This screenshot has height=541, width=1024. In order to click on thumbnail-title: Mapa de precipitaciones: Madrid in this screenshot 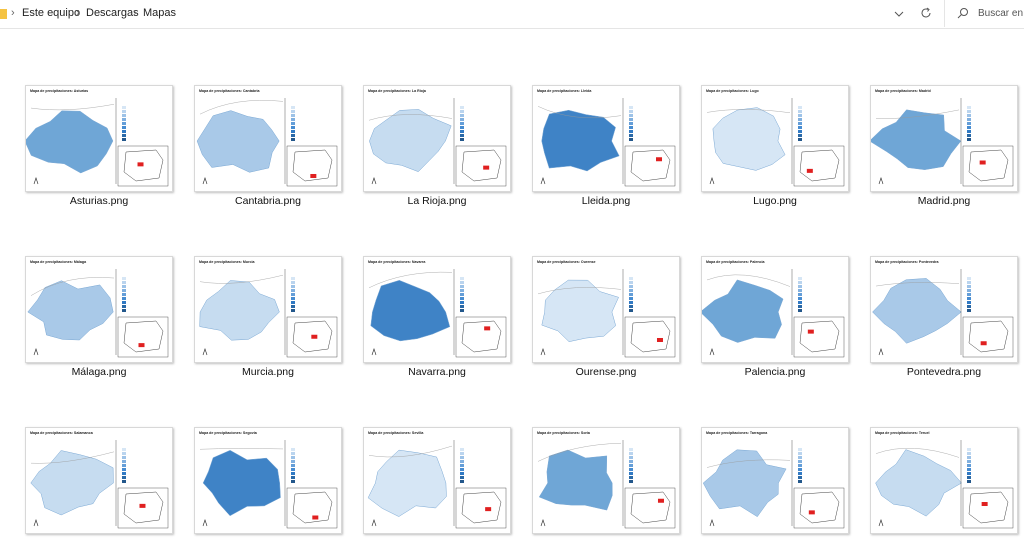, I will do `click(903, 91)`.